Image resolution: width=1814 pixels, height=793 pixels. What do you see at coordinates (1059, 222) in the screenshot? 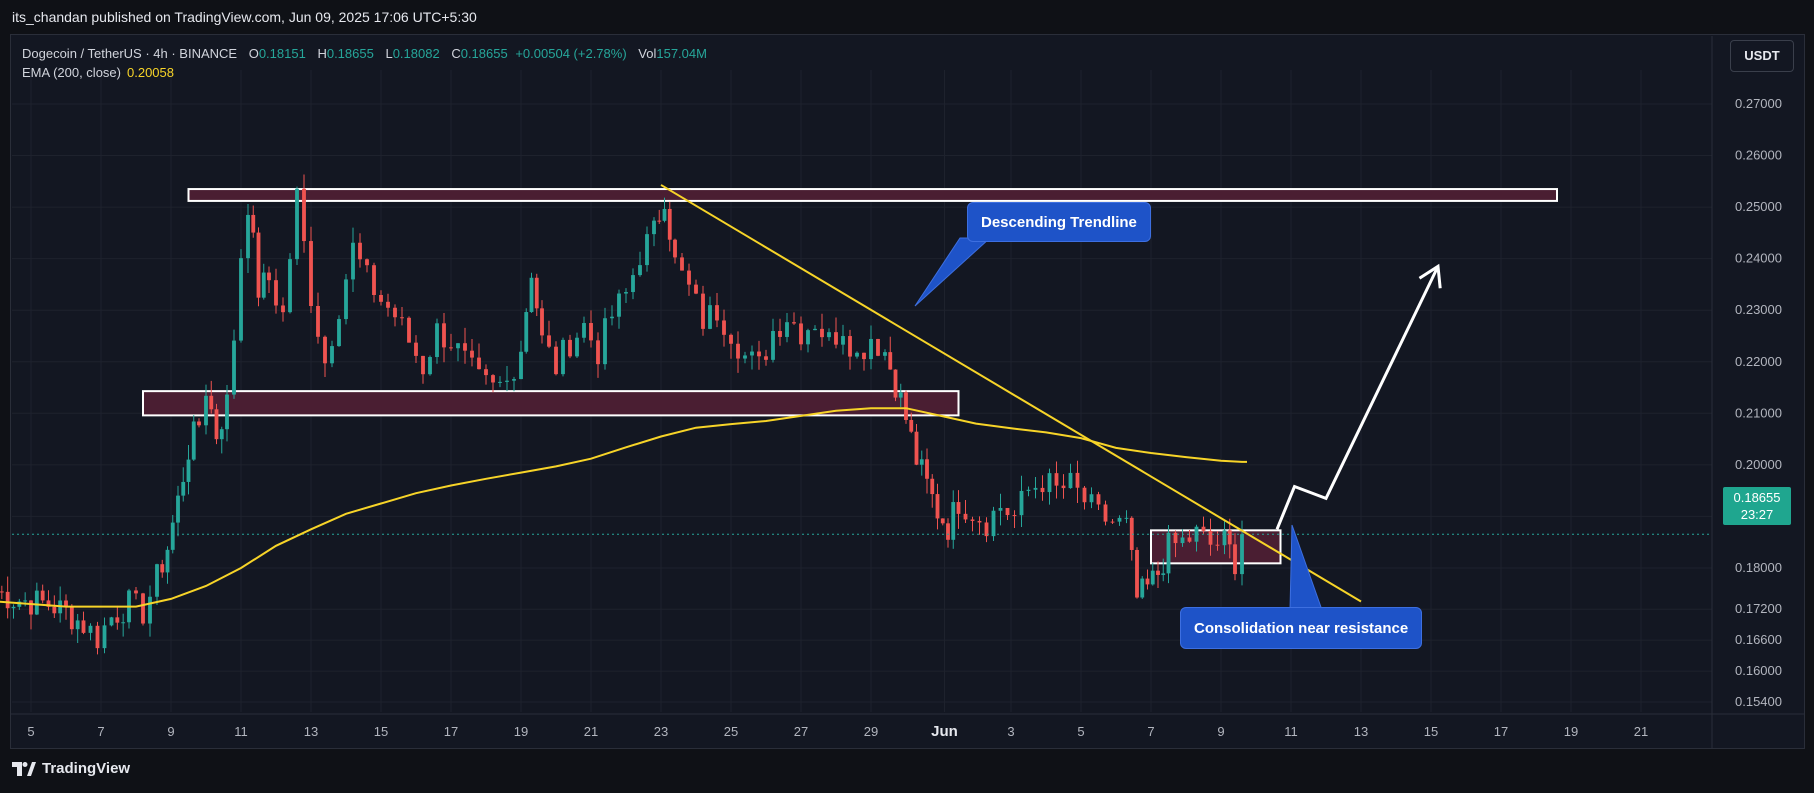
I see `callout-descending-trendline: Descending Trendline` at bounding box center [1059, 222].